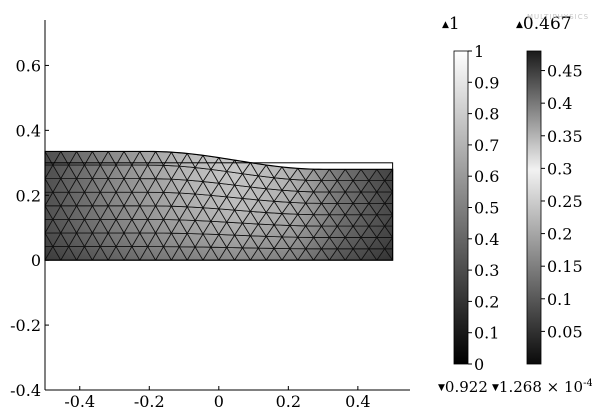  What do you see at coordinates (558, 17) in the screenshot?
I see `watermark-logo: MULTIPHYSICS` at bounding box center [558, 17].